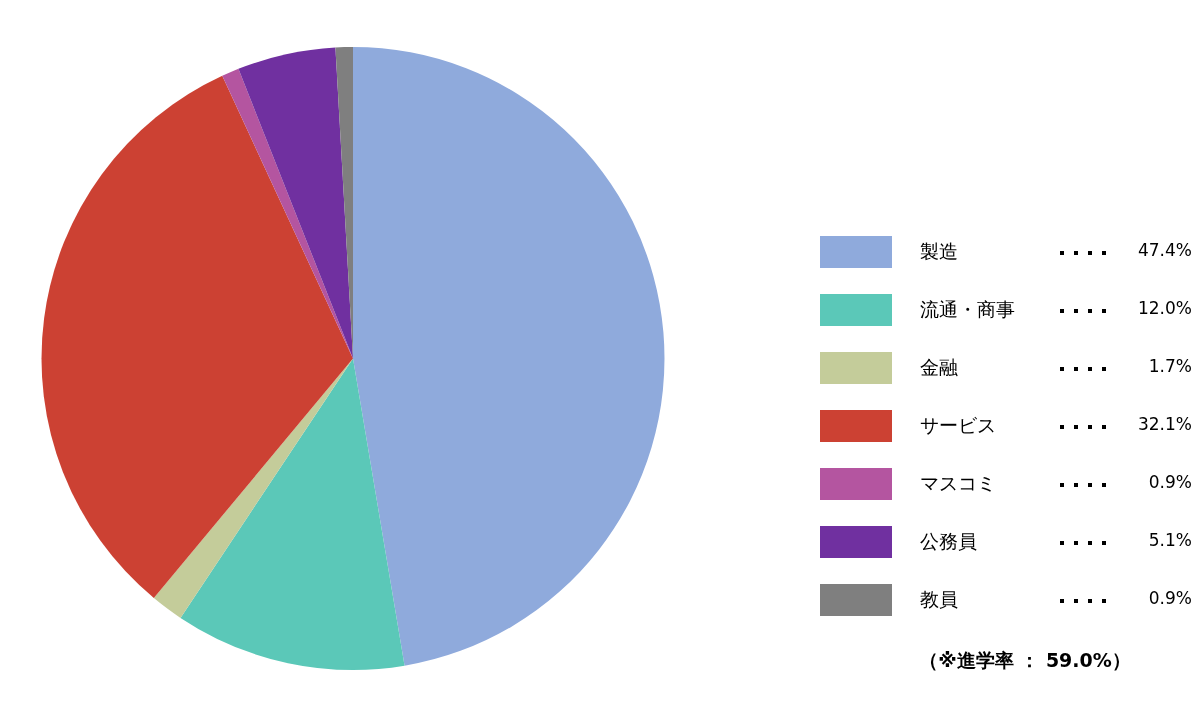  I want to click on text: （※進学率 ： 59.0%）, so click(1025, 660).